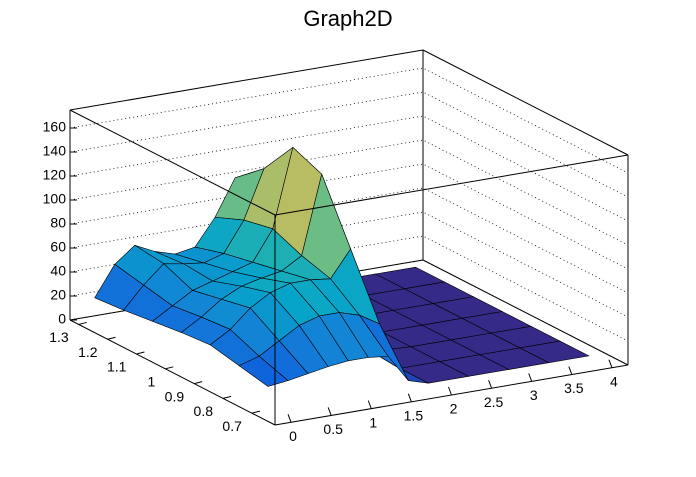 This screenshot has width=696, height=477. What do you see at coordinates (494, 402) in the screenshot?
I see `x-tick-label: 2.5` at bounding box center [494, 402].